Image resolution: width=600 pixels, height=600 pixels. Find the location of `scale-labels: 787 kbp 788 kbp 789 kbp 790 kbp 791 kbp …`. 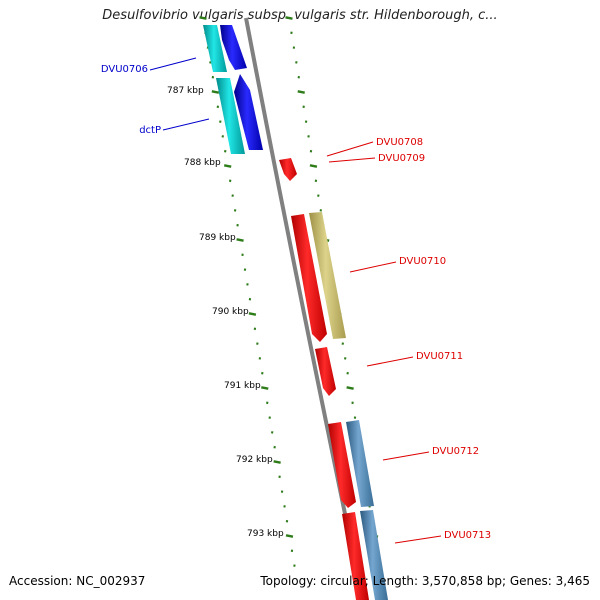

scale-labels: 787 kbp 788 kbp 789 kbp 790 kbp 791 kbp … is located at coordinates (225, 312).